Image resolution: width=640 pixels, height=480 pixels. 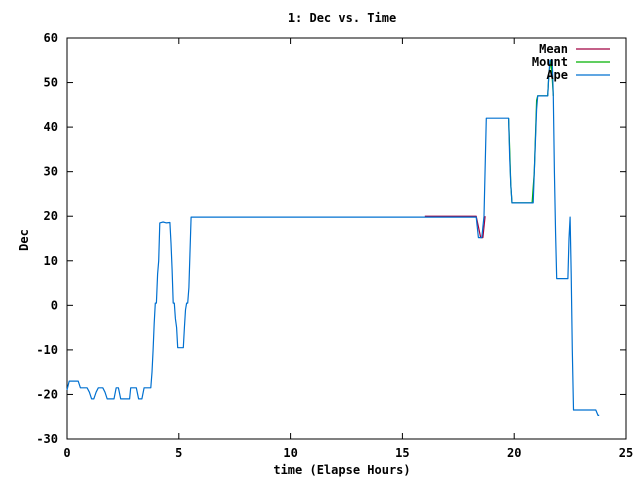 I want to click on legend-label: Mean, so click(x=553, y=49).